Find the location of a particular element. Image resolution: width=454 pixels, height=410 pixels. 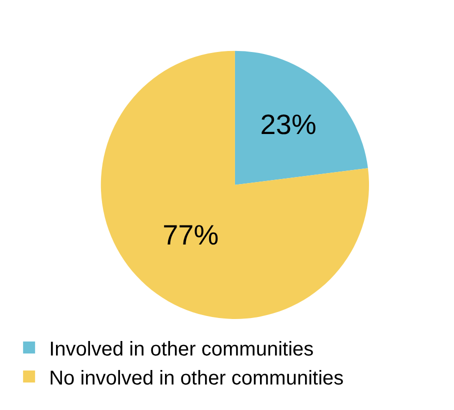

data-label: 77% is located at coordinates (190, 235).